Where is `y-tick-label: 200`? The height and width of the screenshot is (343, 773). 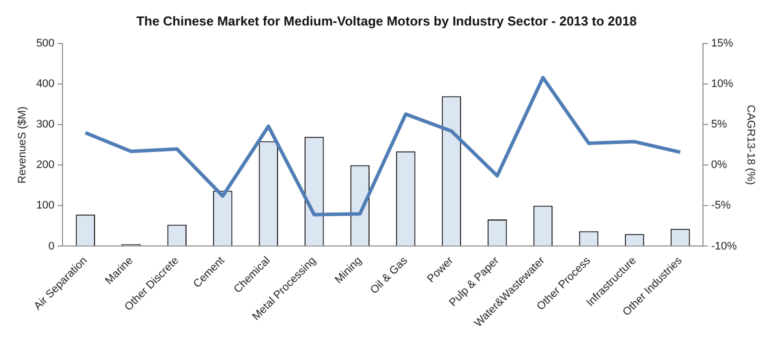
y-tick-label: 200 is located at coordinates (45, 165).